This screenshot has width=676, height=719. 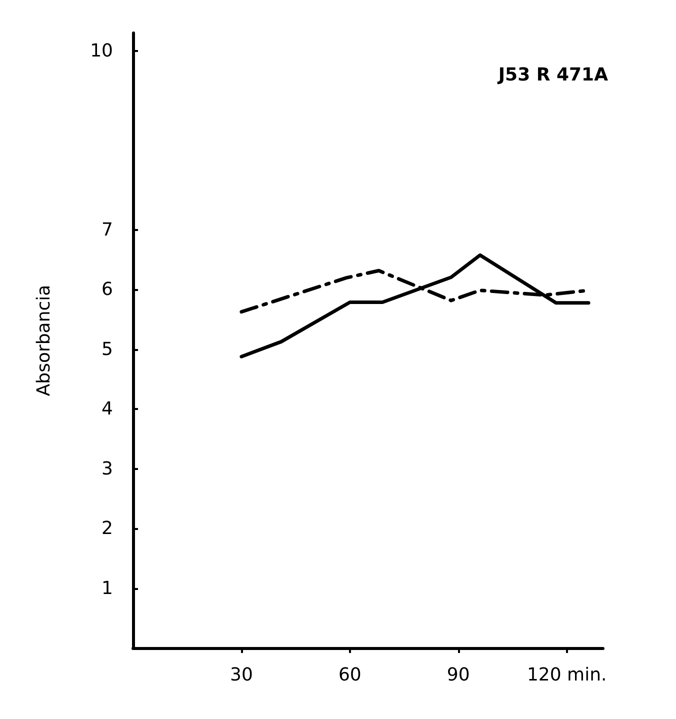 What do you see at coordinates (107, 529) in the screenshot?
I see `y-tick-label: 2` at bounding box center [107, 529].